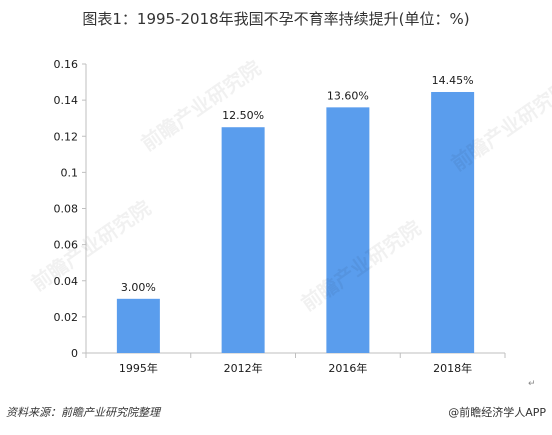 The height and width of the screenshot is (435, 552). I want to click on y-tick-label: 0, so click(74, 353).